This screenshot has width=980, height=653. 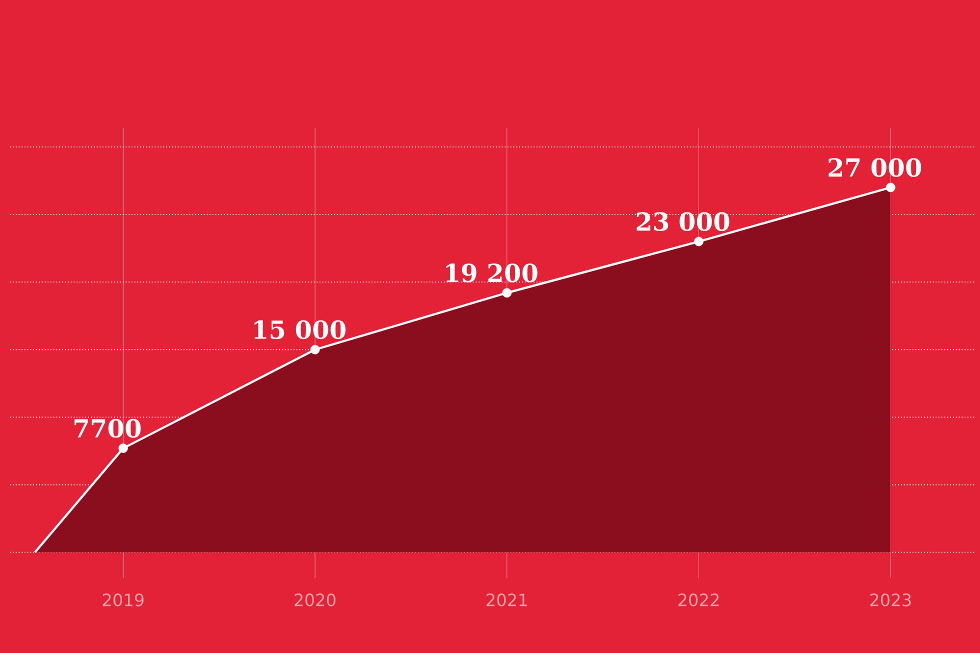 What do you see at coordinates (506, 600) in the screenshot?
I see `x-tick-label: 2021` at bounding box center [506, 600].